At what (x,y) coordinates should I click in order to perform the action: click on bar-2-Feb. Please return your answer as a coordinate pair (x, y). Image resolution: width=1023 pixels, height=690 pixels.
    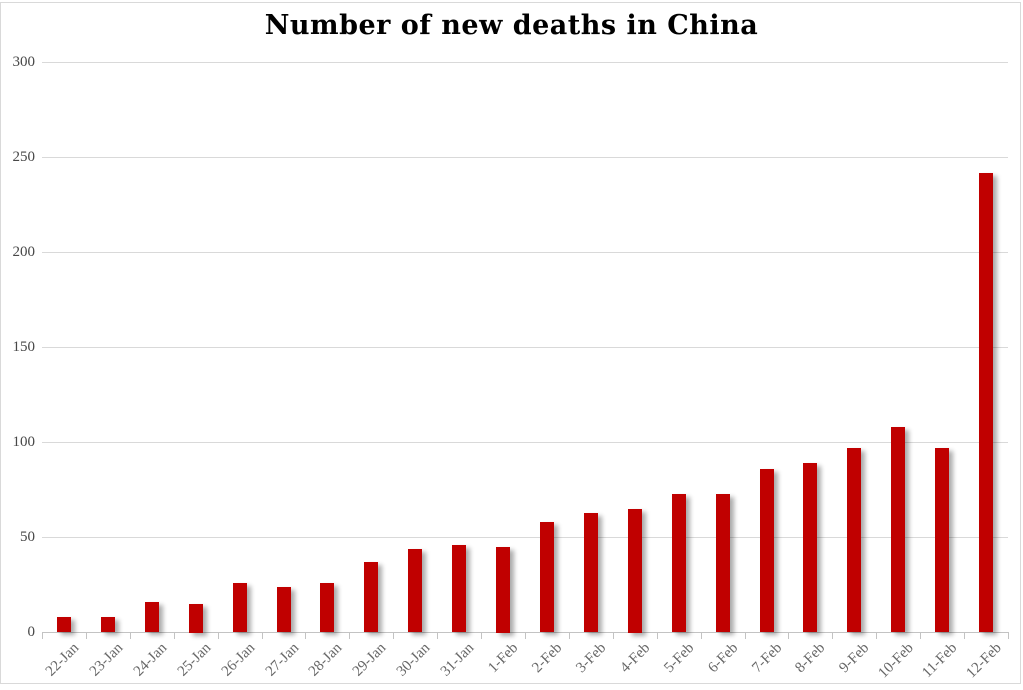
    Looking at the image, I should click on (546, 577).